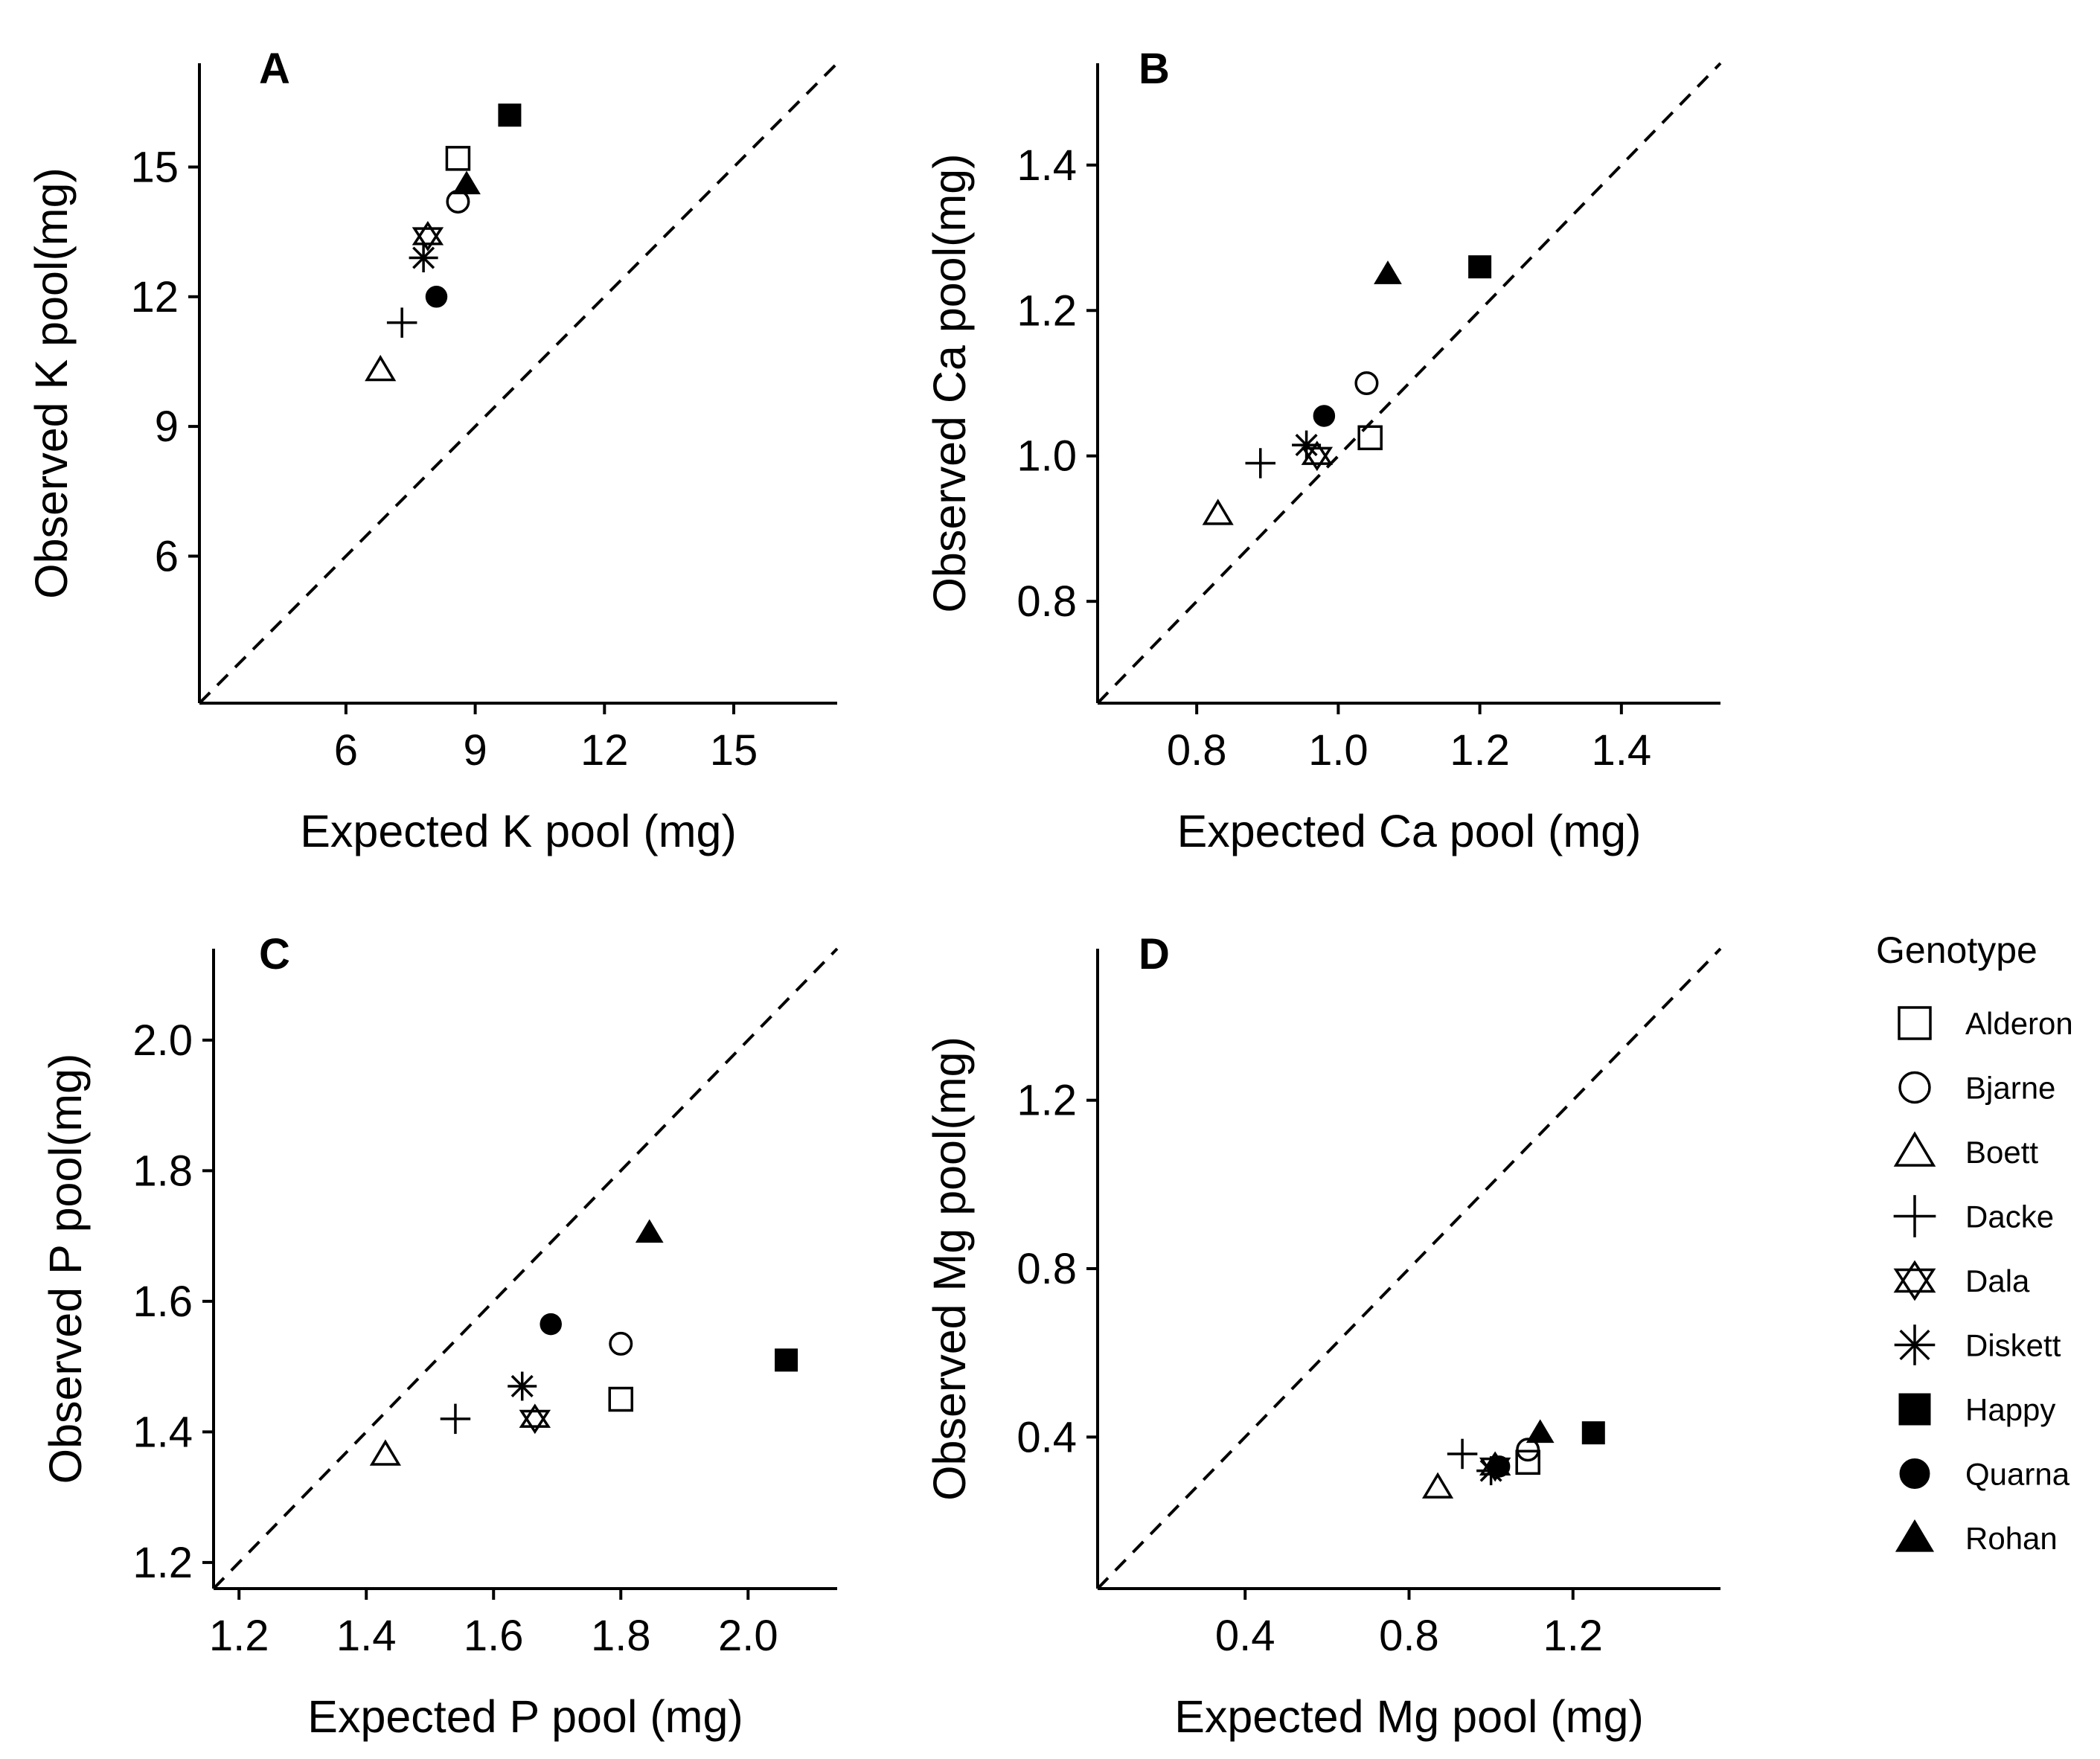 This screenshot has height=1759, width=2100. Describe the element at coordinates (525, 1716) in the screenshot. I see `x-axis-label: Expected P pool (mg)` at that location.